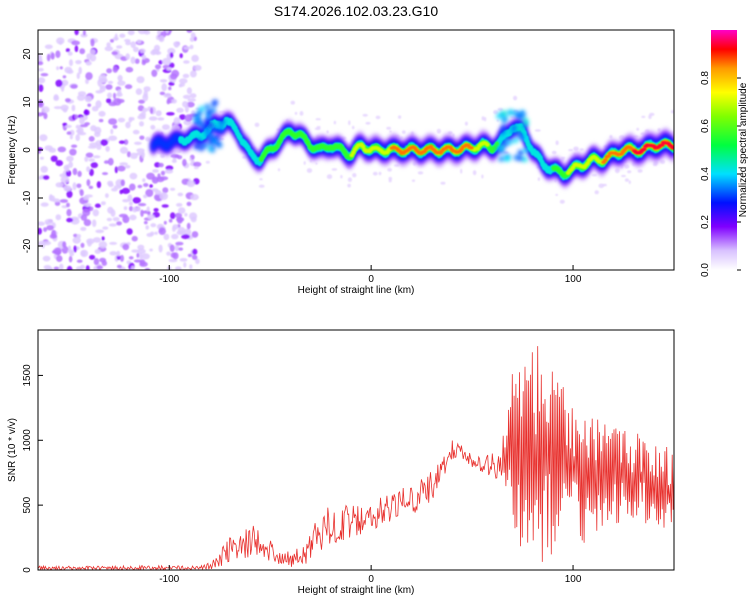 This screenshot has height=600, width=750. Describe the element at coordinates (27, 375) in the screenshot. I see `y-tick-label: 1500` at that location.